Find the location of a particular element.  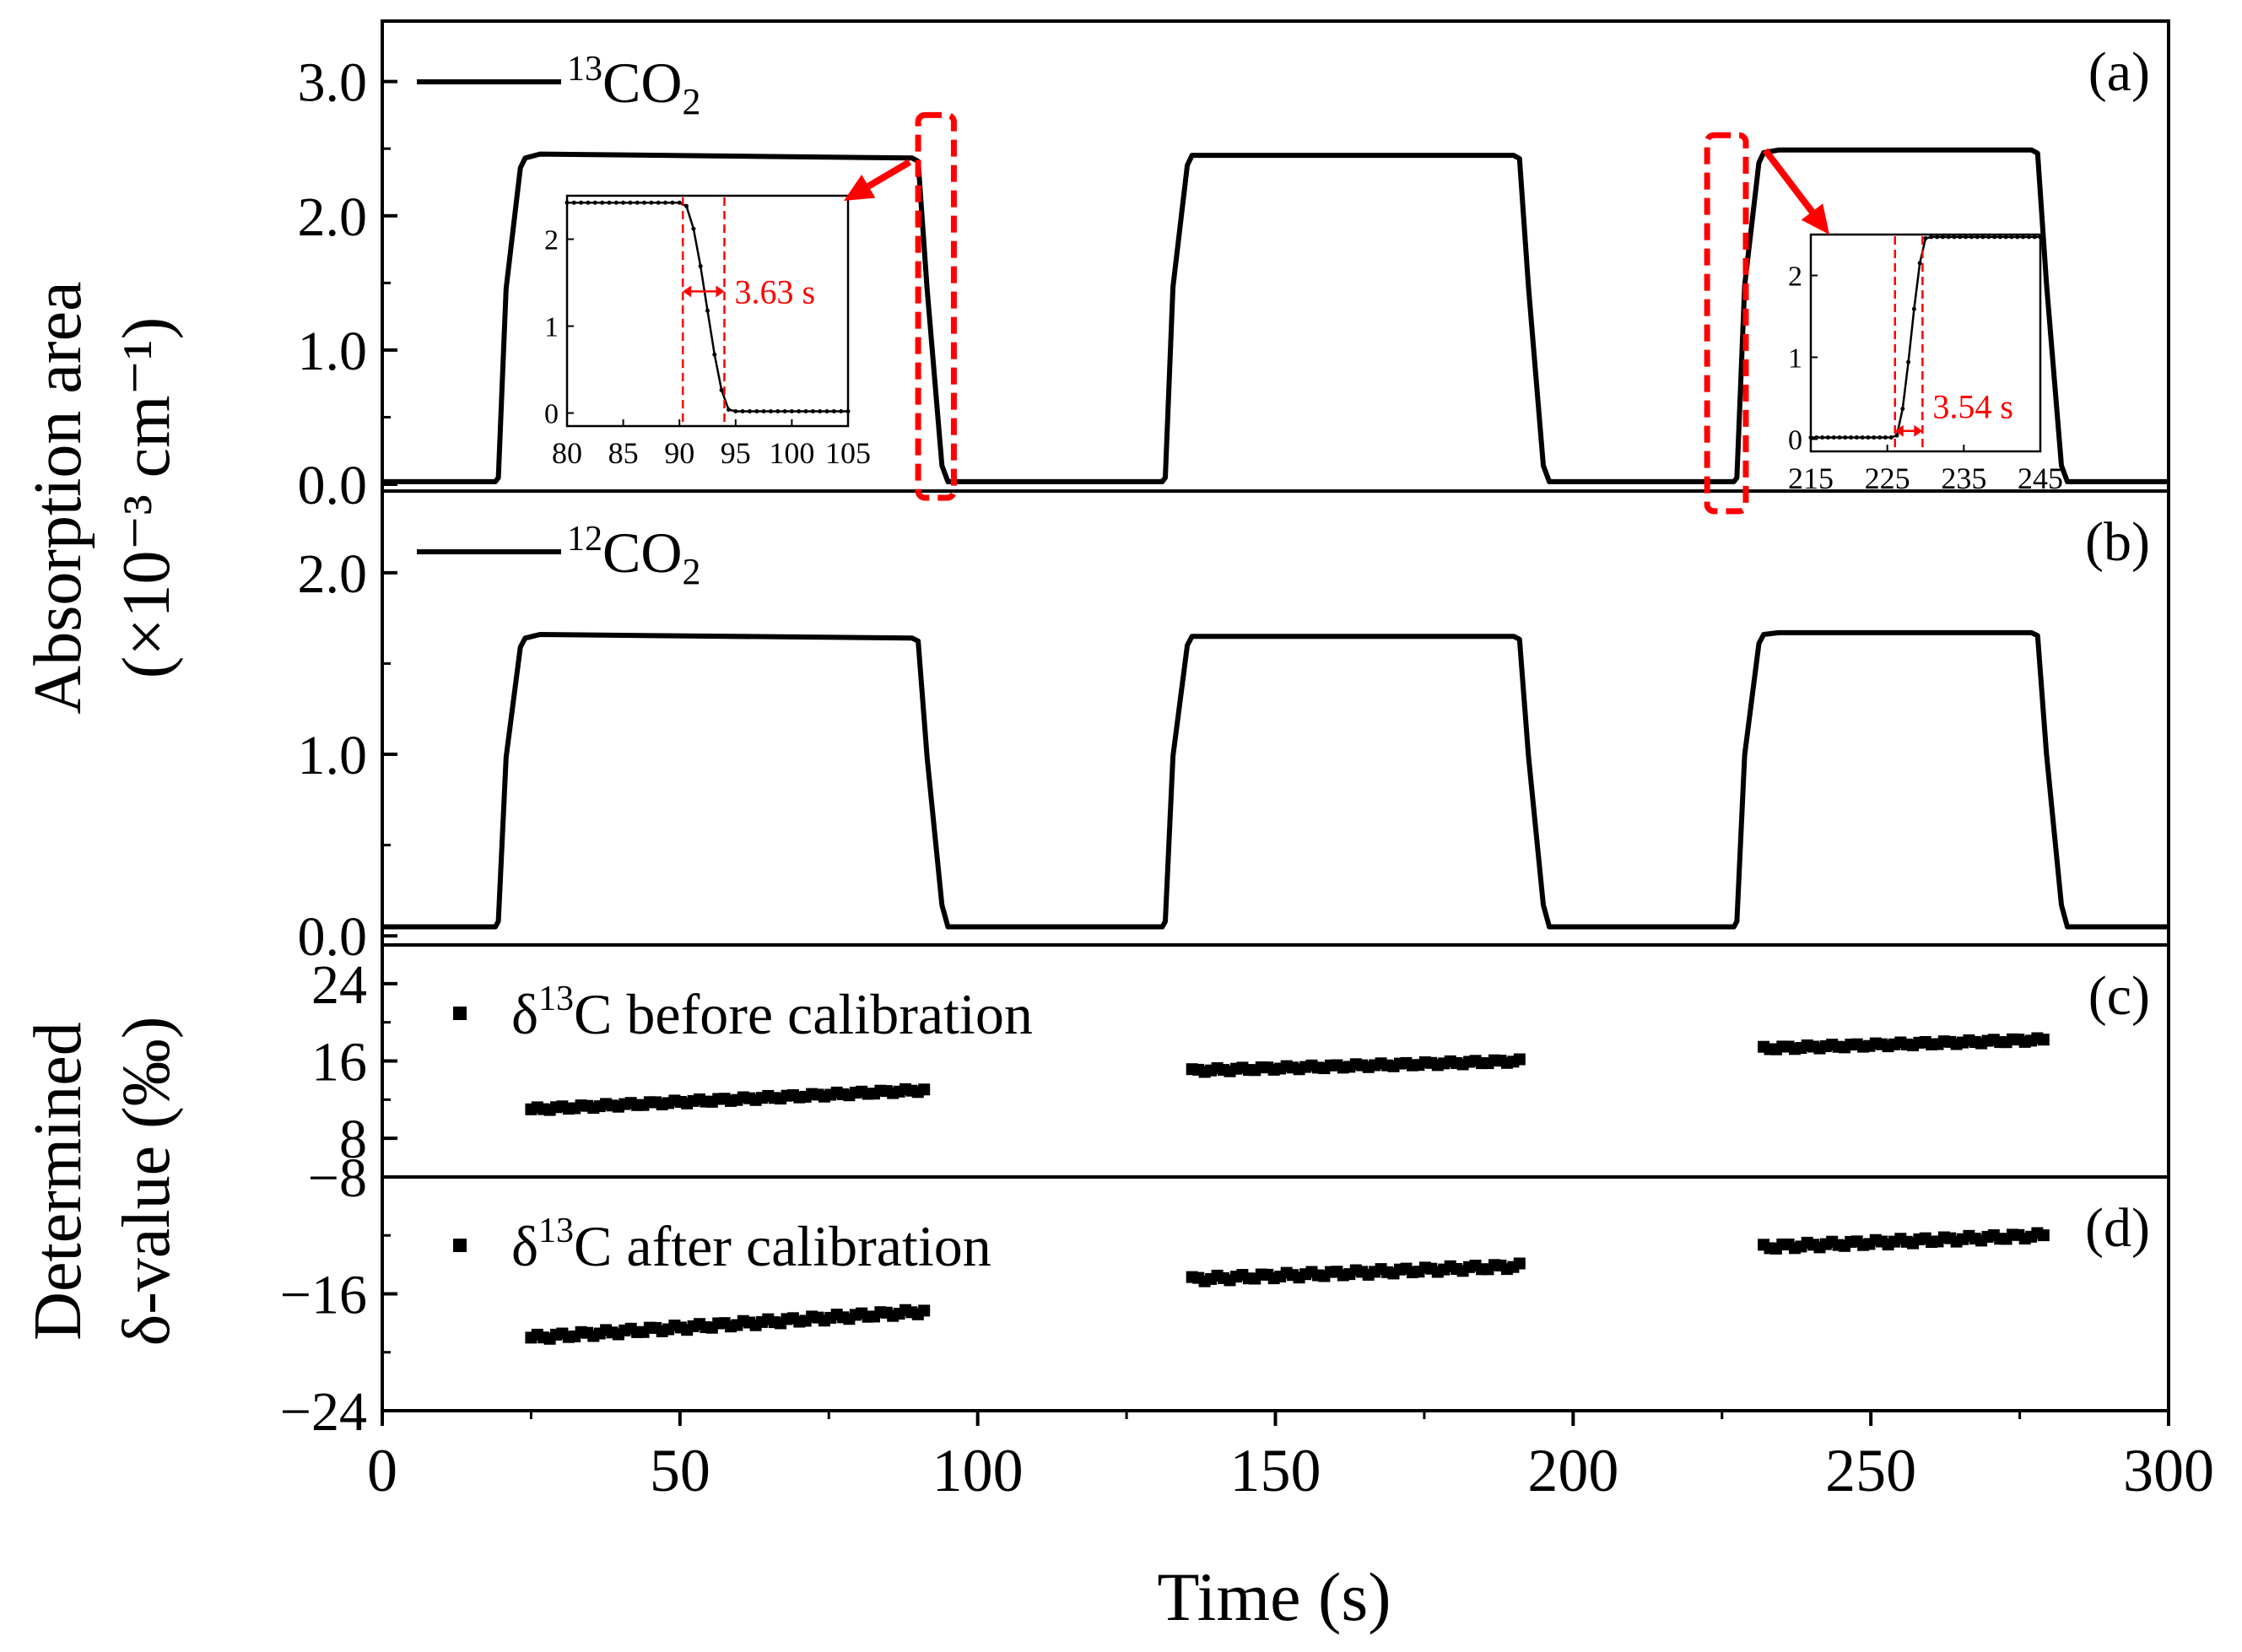

inset-left-xtick-label: 90 is located at coordinates (679, 453).